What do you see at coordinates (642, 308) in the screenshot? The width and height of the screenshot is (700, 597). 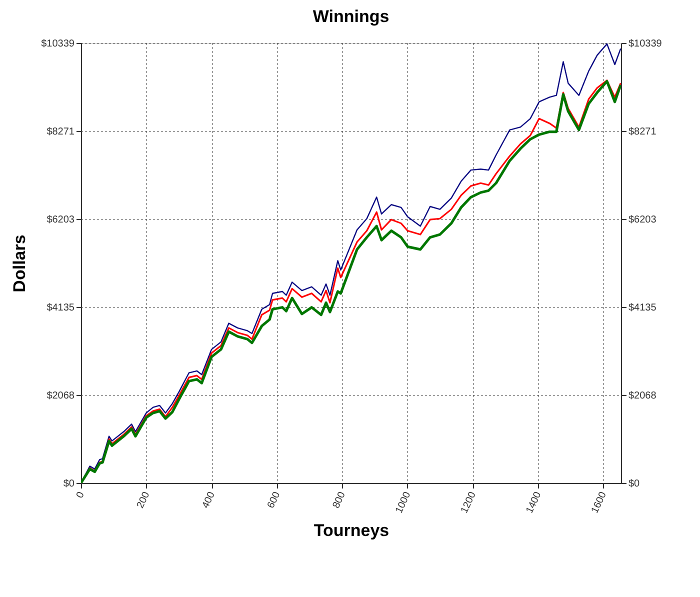 I see `y2-tick-label: $4135` at bounding box center [642, 308].